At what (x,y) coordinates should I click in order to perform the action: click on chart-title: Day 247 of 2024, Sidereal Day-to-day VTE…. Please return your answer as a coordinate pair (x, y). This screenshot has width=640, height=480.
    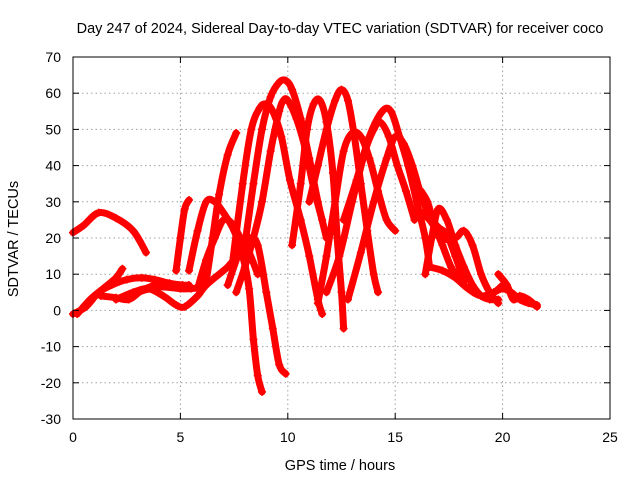
    Looking at the image, I should click on (340, 29).